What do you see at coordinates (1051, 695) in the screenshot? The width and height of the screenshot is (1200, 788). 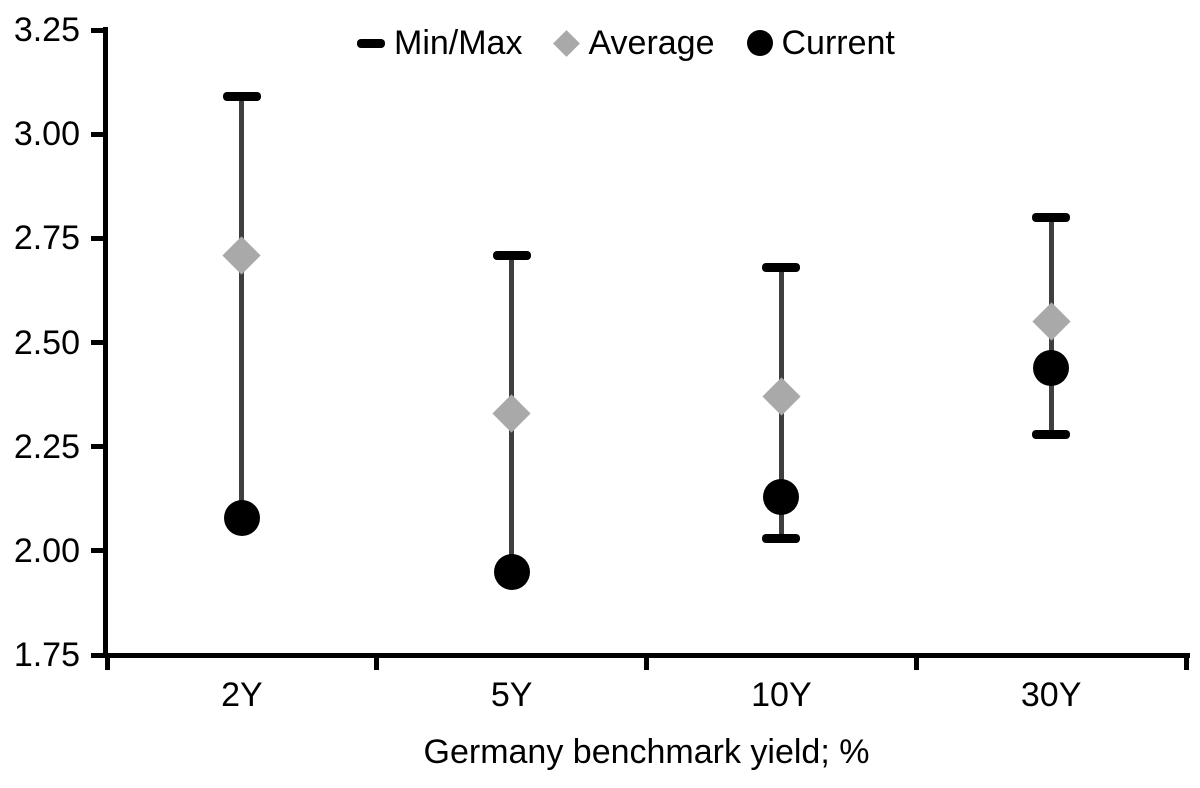 I see `x-axis-category-label: 30Y` at bounding box center [1051, 695].